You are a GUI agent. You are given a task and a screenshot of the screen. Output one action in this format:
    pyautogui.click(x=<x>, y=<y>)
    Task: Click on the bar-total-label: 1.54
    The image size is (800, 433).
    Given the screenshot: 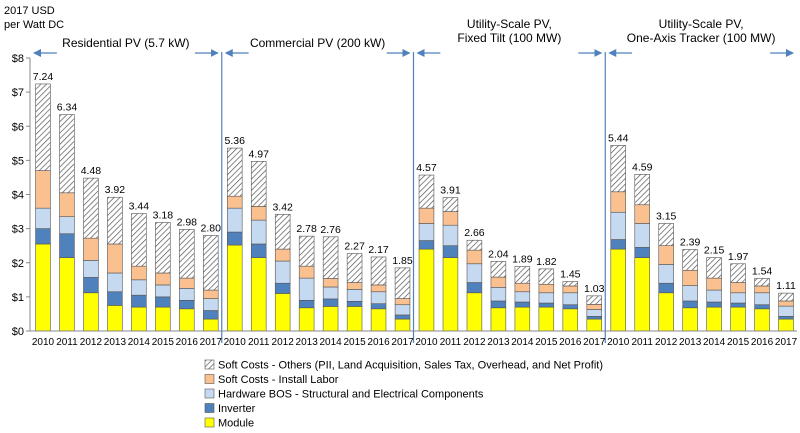 What is the action you would take?
    pyautogui.click(x=762, y=271)
    